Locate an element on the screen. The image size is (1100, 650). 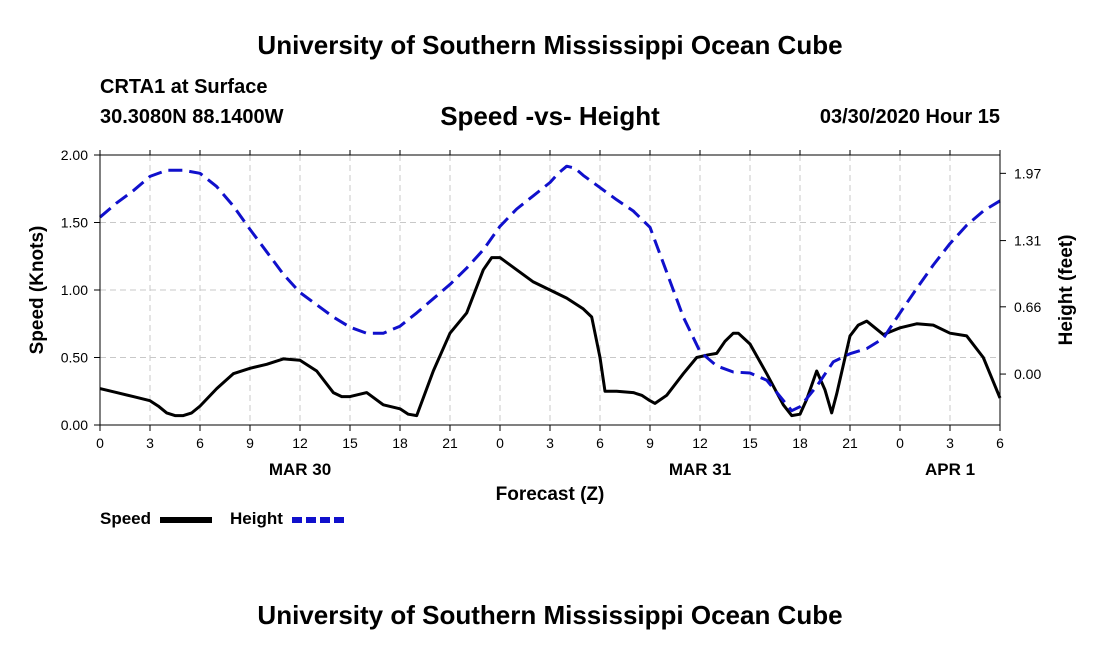
chart-title: Speed -vs- Height is located at coordinates (550, 116).